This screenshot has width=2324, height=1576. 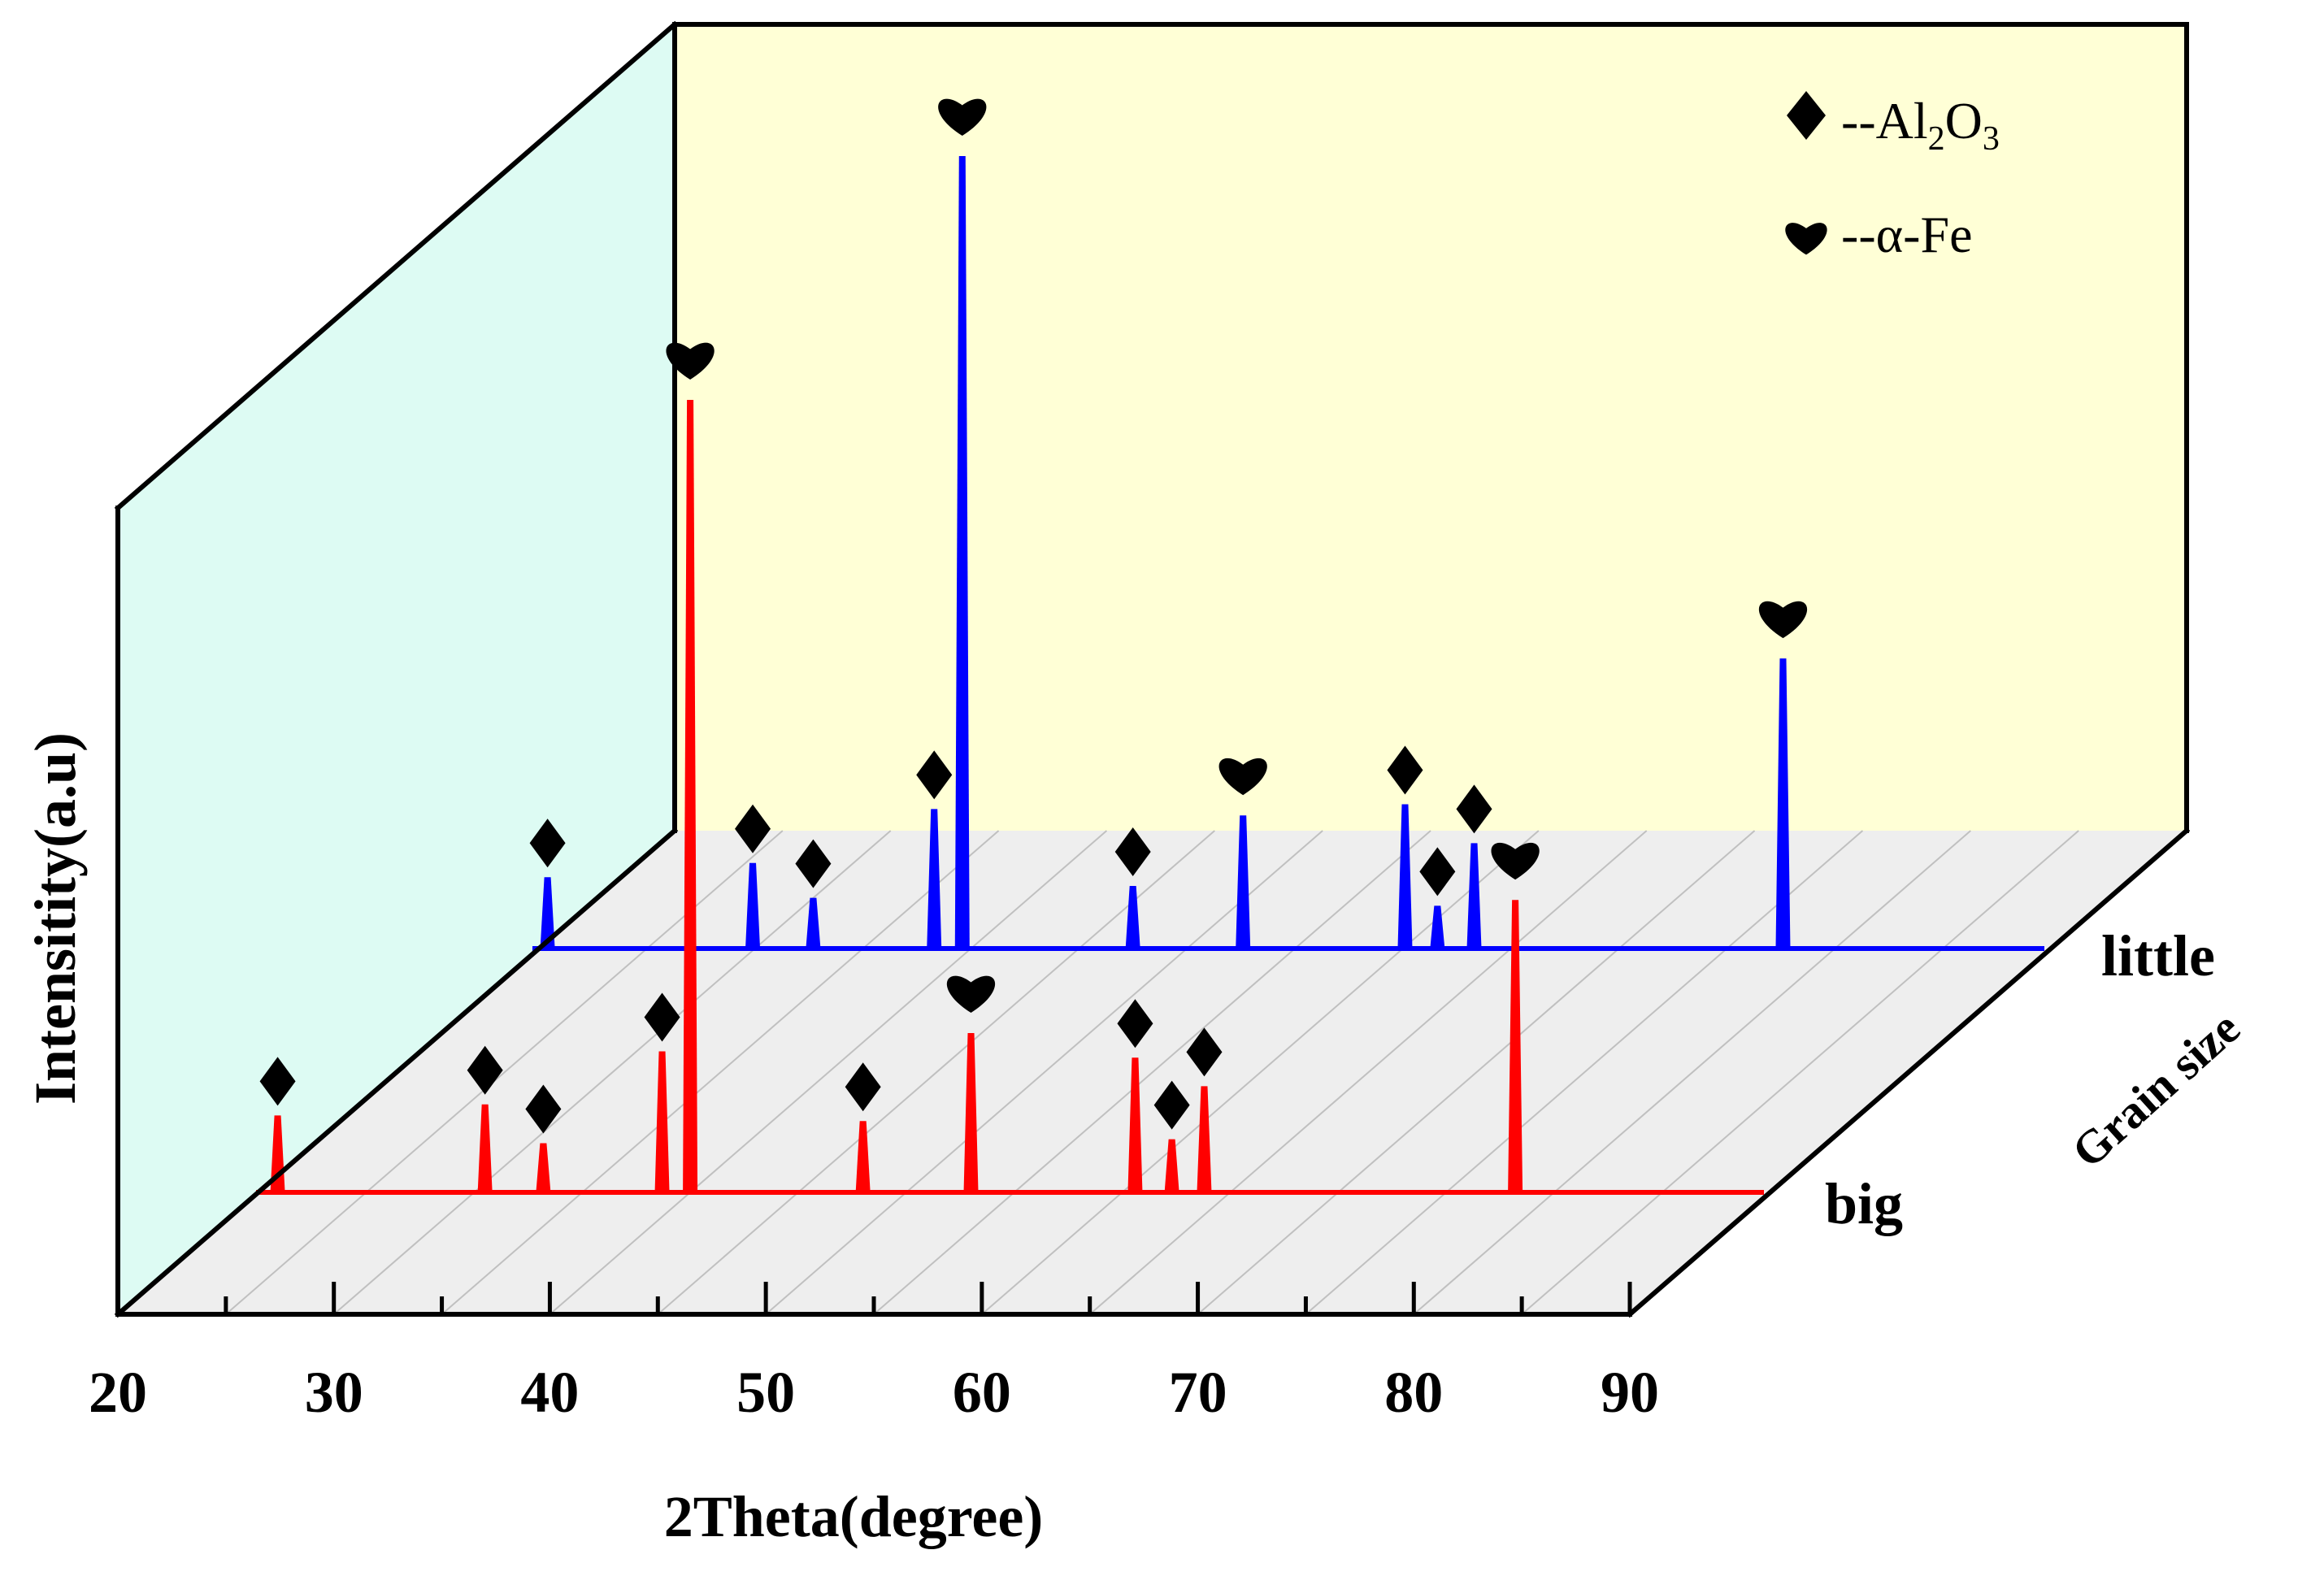 What do you see at coordinates (396, 266) in the screenshot?
I see `side-top-edge` at bounding box center [396, 266].